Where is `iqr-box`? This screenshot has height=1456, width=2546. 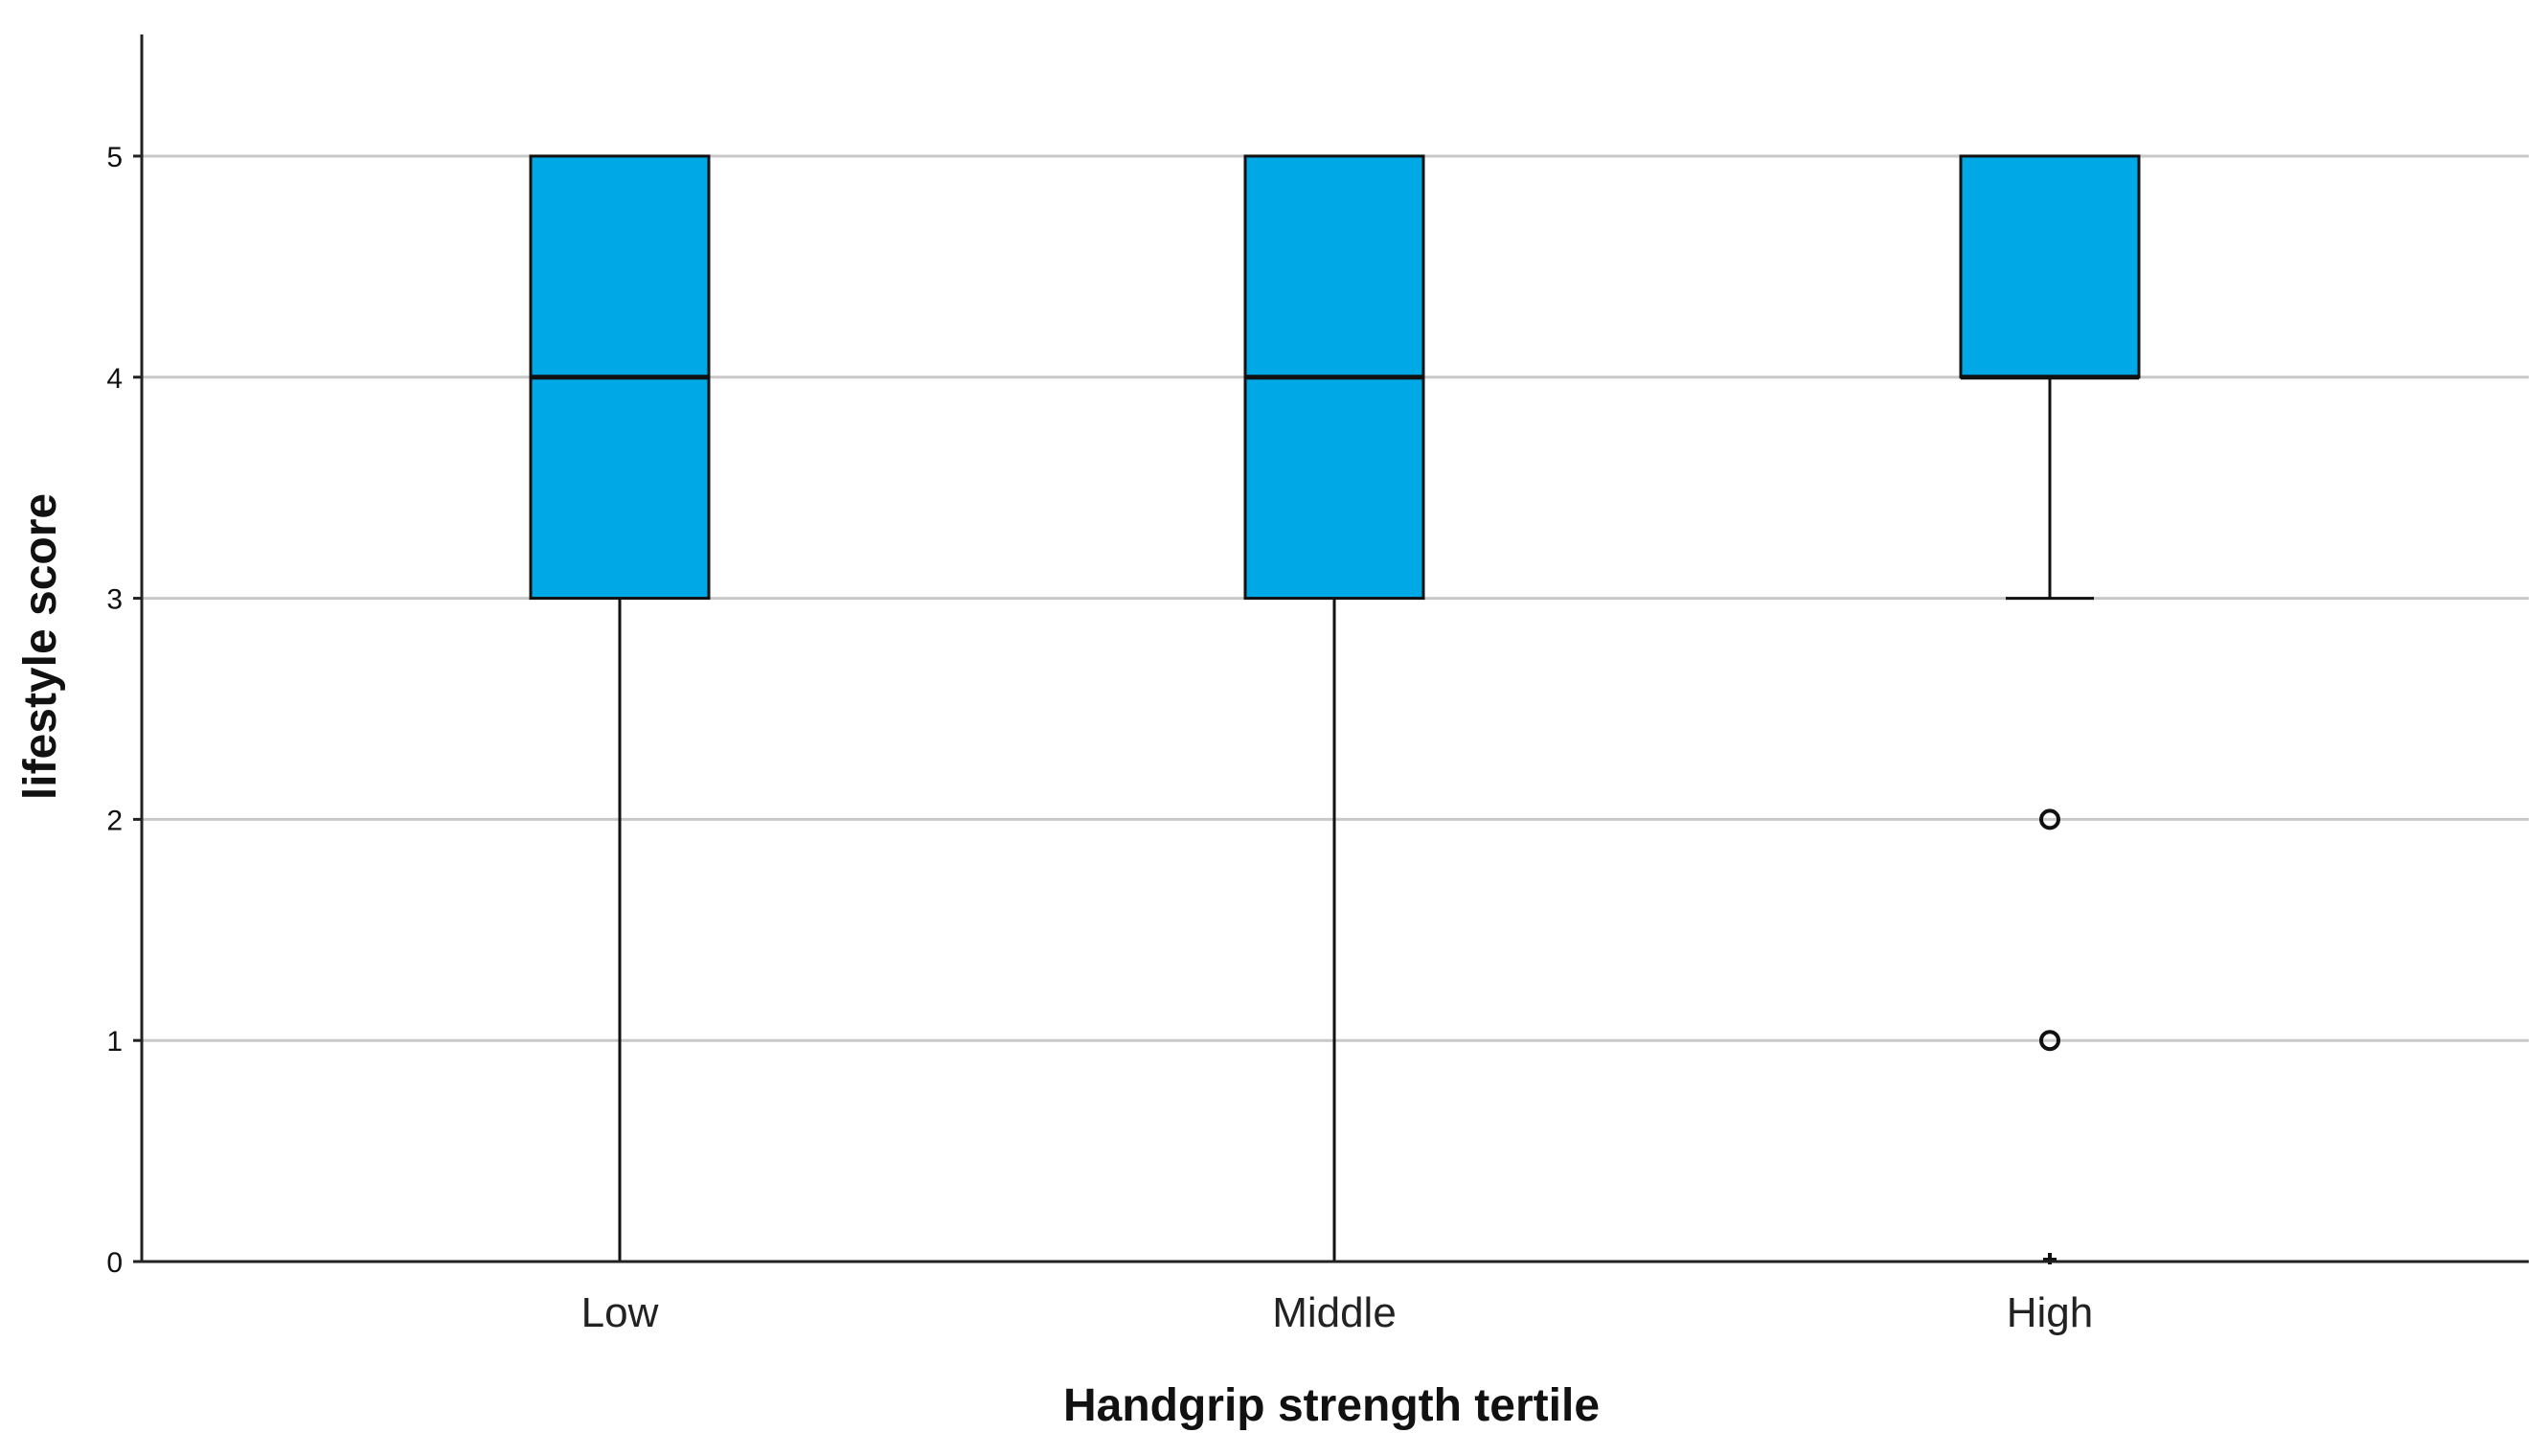
iqr-box is located at coordinates (2050, 266).